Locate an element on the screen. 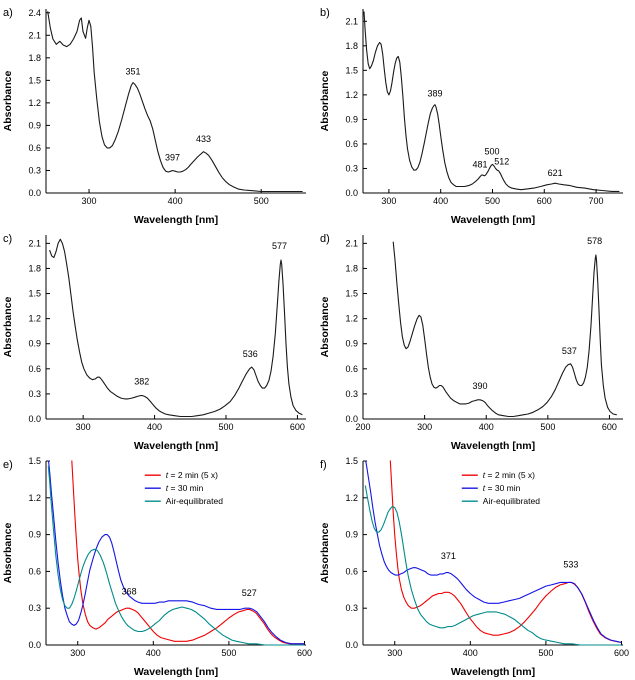 The width and height of the screenshot is (635, 680). peak-annotation: 512 is located at coordinates (501, 161).